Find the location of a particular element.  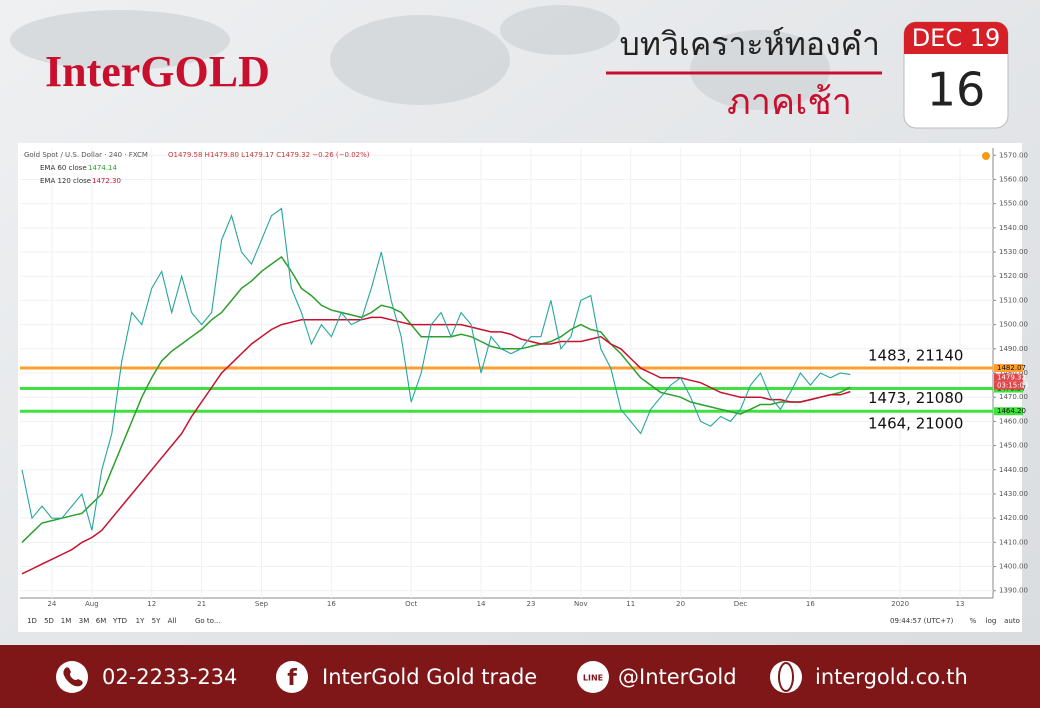

scale-option: log is located at coordinates (991, 621).